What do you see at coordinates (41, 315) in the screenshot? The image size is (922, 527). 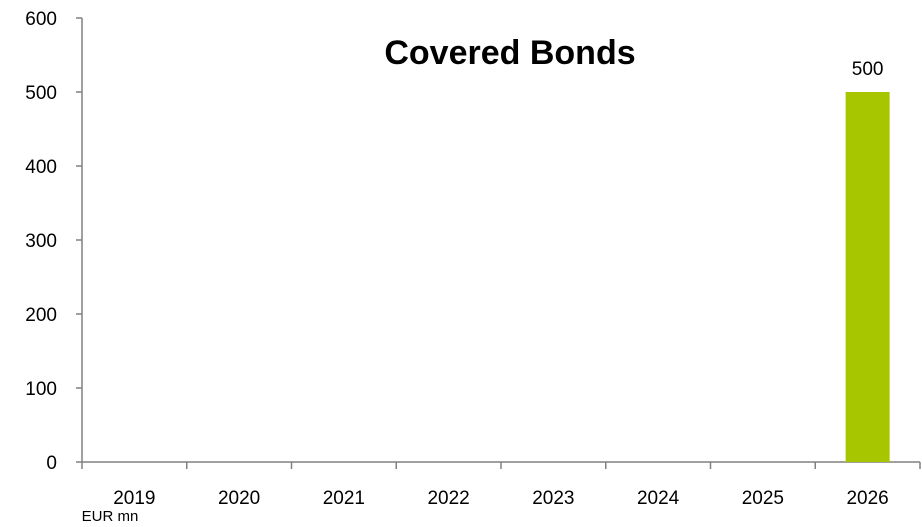 I see `y-tick-label: 200` at bounding box center [41, 315].